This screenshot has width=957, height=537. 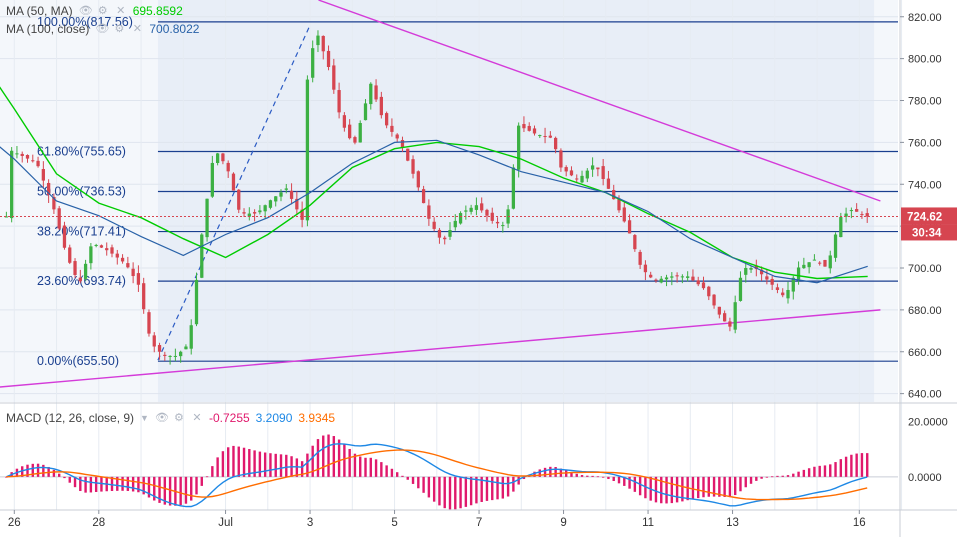 What do you see at coordinates (317, 418) in the screenshot?
I see `macd-signal-value: 3.9345` at bounding box center [317, 418].